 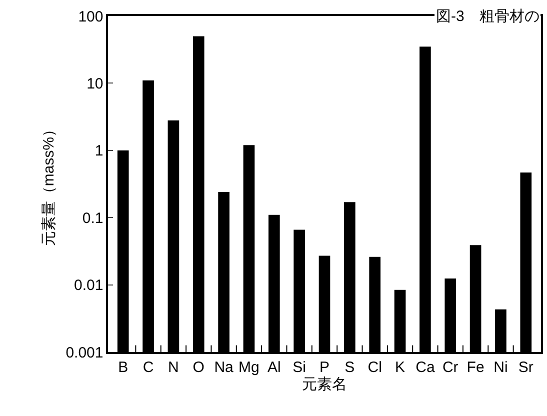 I want to click on x-tick-label: S, so click(x=349, y=367).